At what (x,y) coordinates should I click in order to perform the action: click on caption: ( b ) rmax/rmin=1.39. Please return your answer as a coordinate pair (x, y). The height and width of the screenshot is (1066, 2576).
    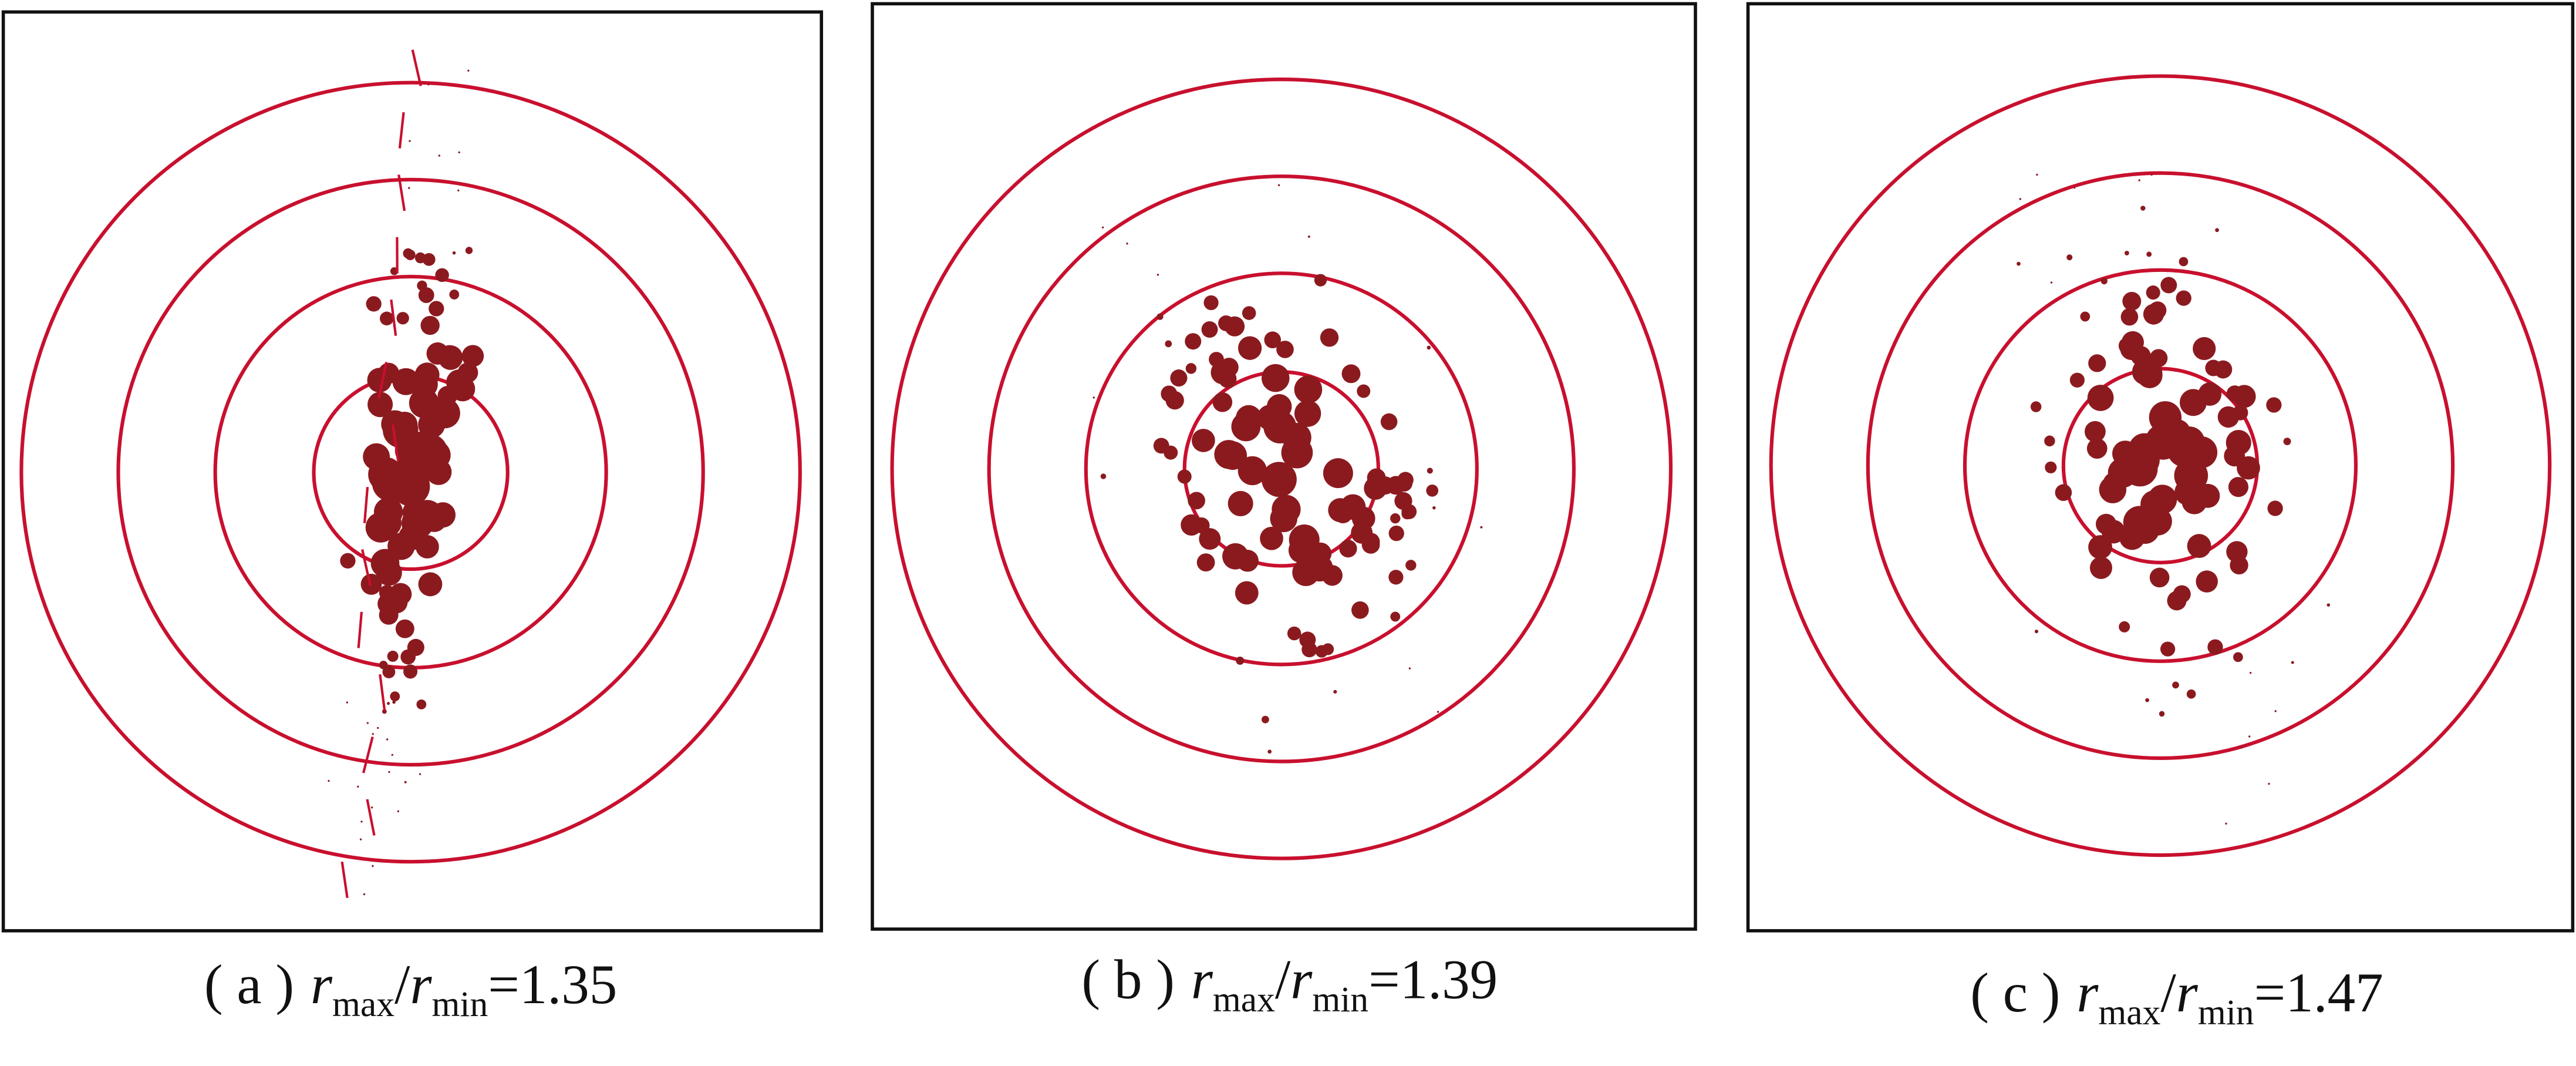
    Looking at the image, I should click on (1289, 983).